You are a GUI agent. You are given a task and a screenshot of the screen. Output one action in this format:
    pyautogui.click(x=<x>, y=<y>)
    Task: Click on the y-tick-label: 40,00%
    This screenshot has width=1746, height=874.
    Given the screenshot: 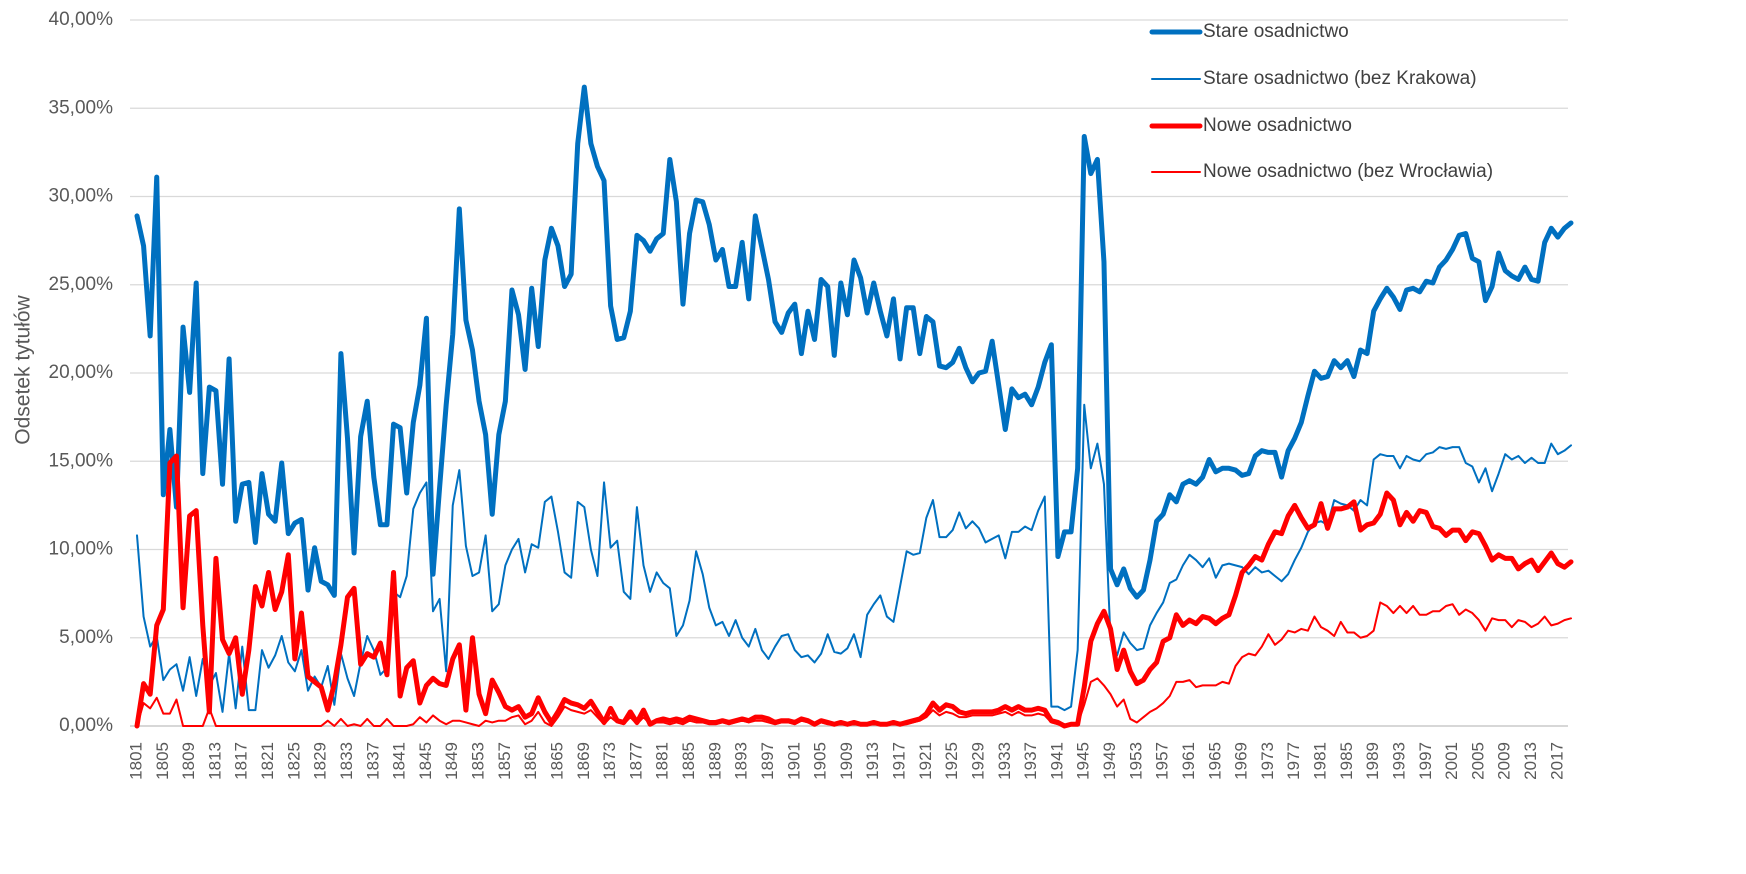 What is the action you would take?
    pyautogui.click(x=81, y=19)
    